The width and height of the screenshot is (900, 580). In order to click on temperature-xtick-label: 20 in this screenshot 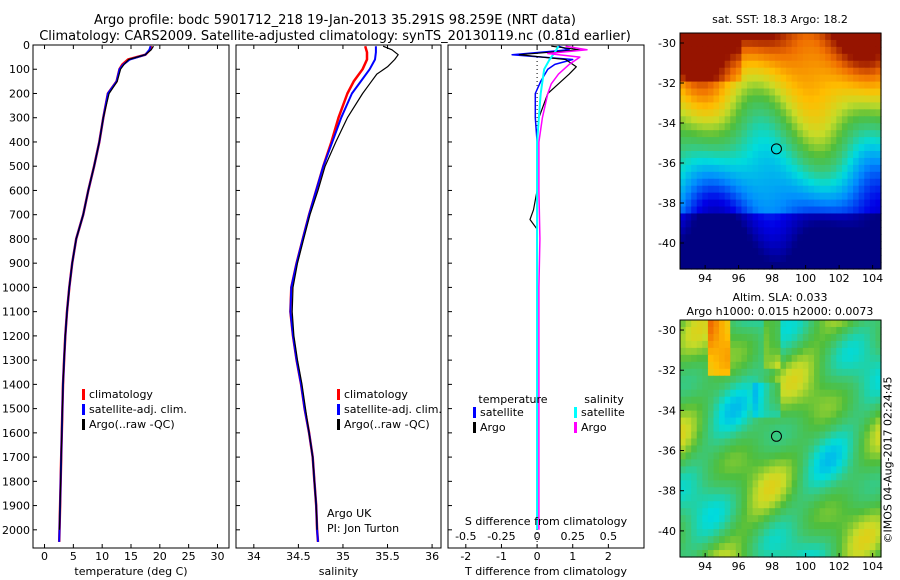, I will do `click(160, 556)`.